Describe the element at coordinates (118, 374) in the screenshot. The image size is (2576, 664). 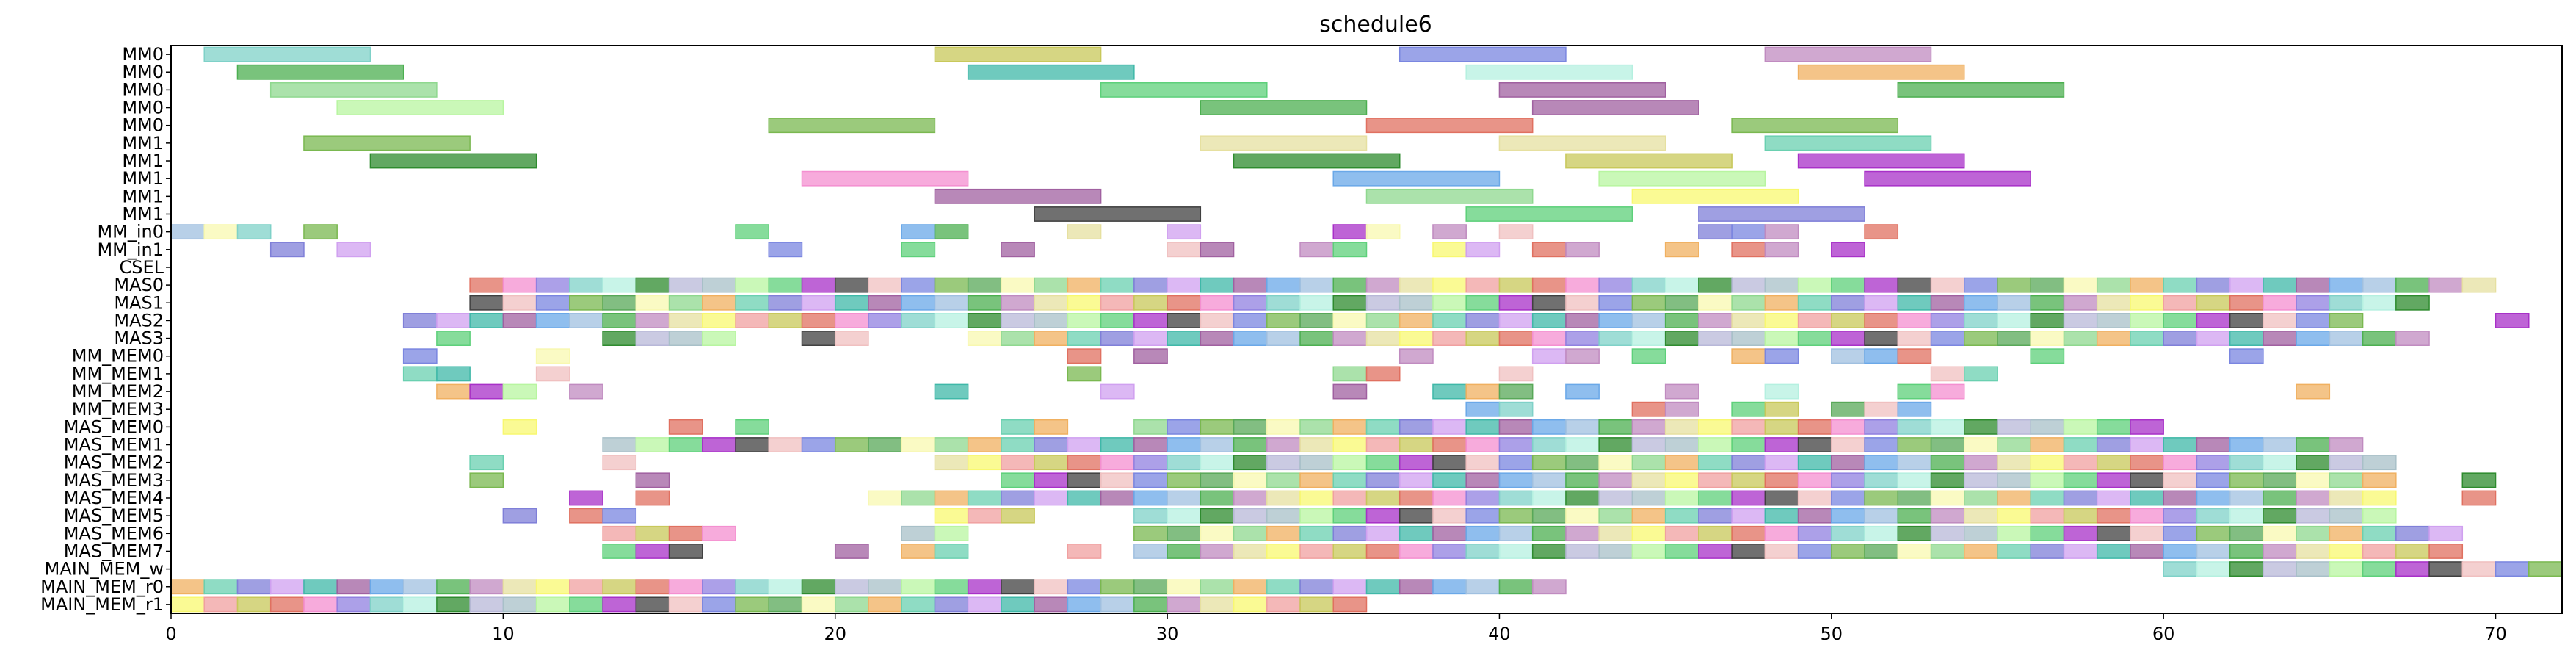
I see `row-label: MM_MEM1` at that location.